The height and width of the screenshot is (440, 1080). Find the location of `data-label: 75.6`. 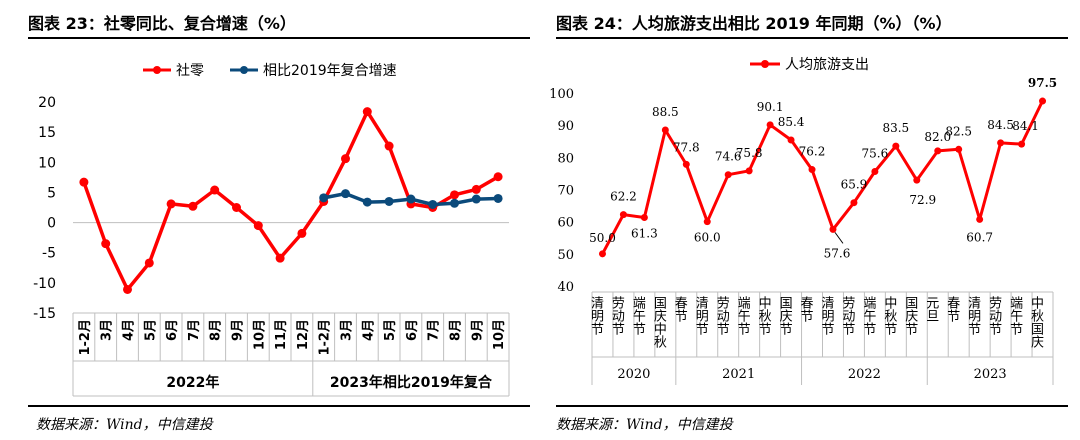

data-label: 75.6 is located at coordinates (875, 153).